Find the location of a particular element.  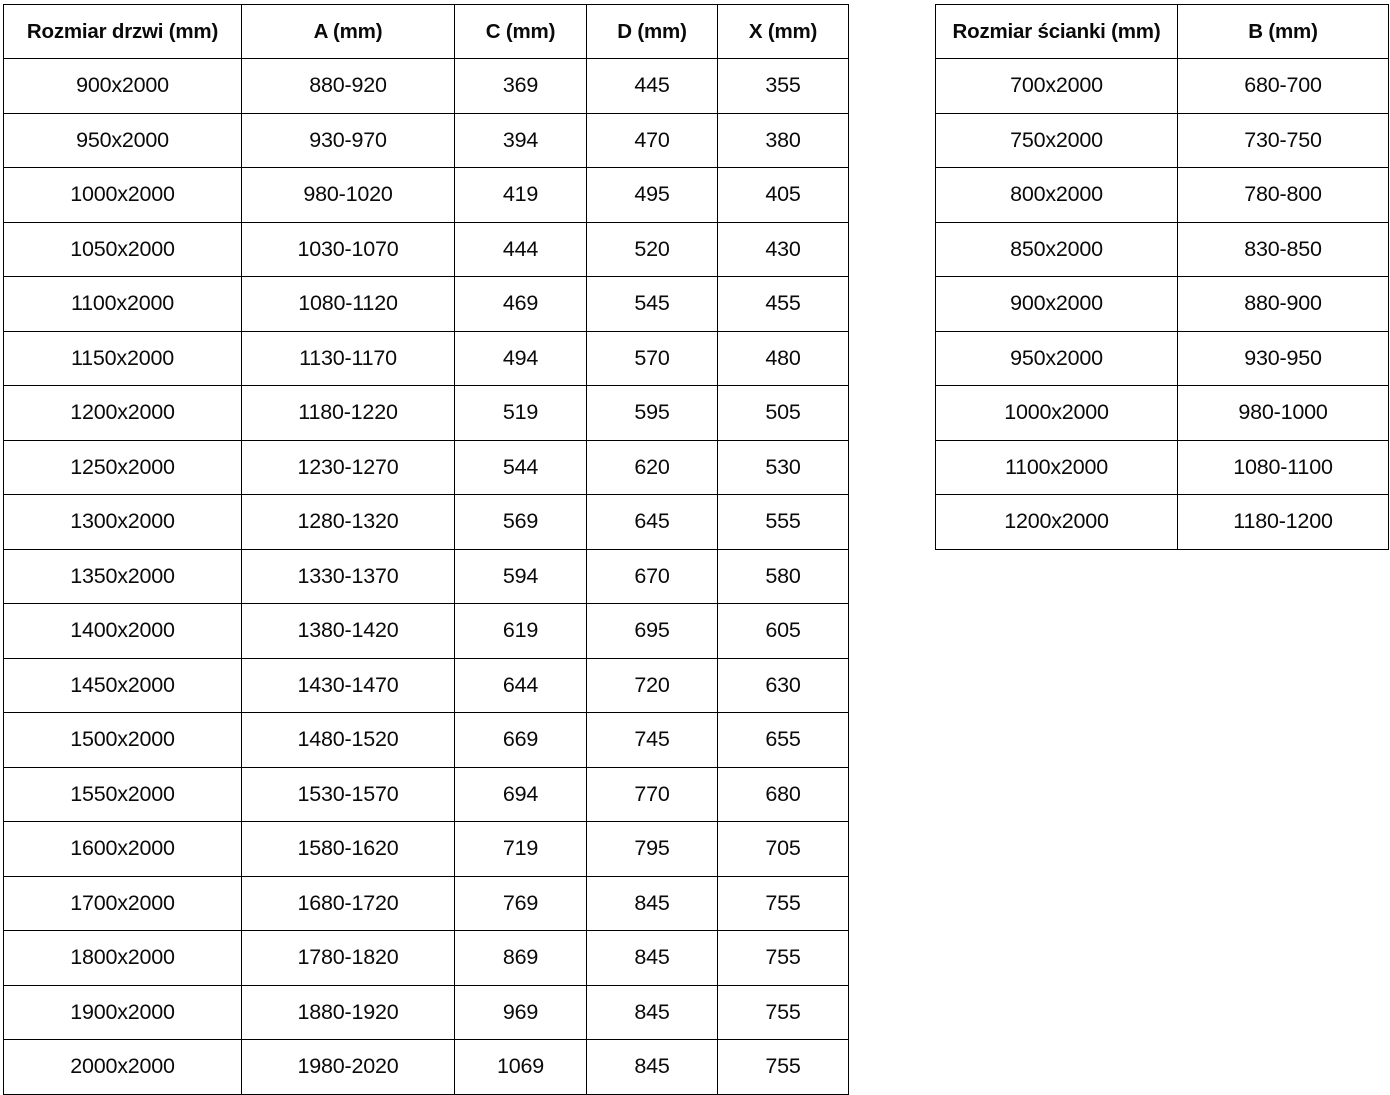

table-row: 950x2000 930-970 394 470 380 is located at coordinates (426, 140).